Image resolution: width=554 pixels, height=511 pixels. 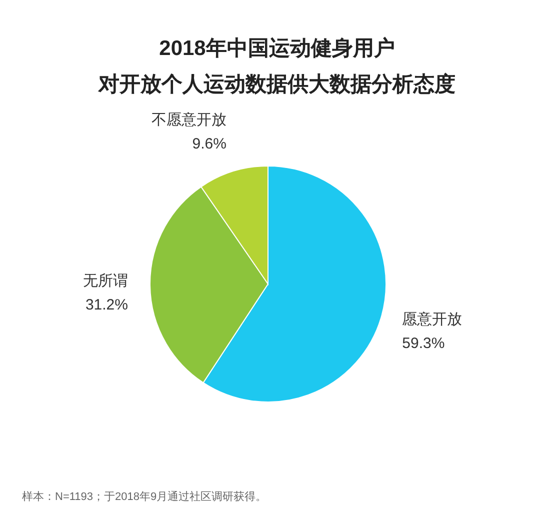 I want to click on slice-label: 愿意开放, so click(x=432, y=319).